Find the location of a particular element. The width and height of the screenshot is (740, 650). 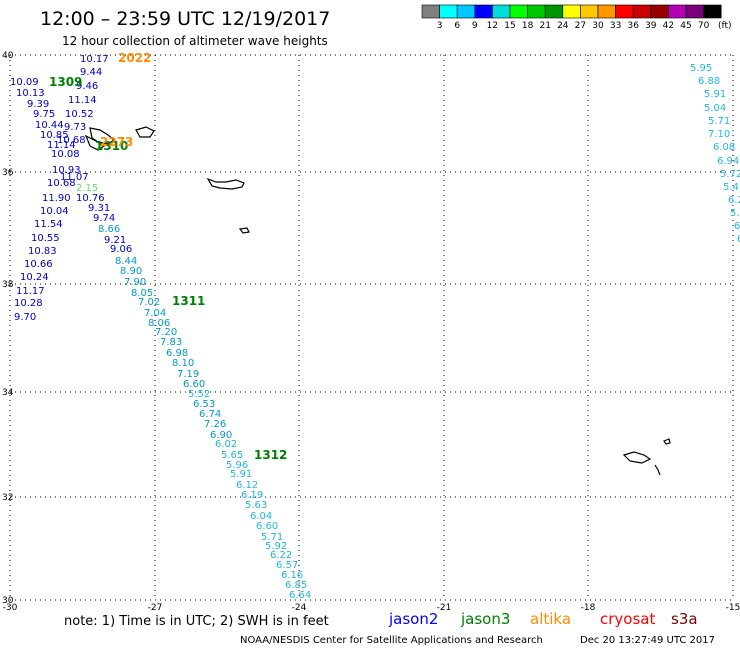

wave-height-value: 11.90 is located at coordinates (56, 198).